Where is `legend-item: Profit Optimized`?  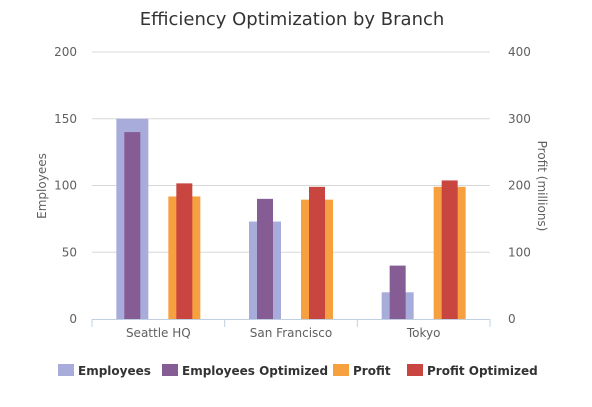
legend-item: Profit Optimized is located at coordinates (472, 371).